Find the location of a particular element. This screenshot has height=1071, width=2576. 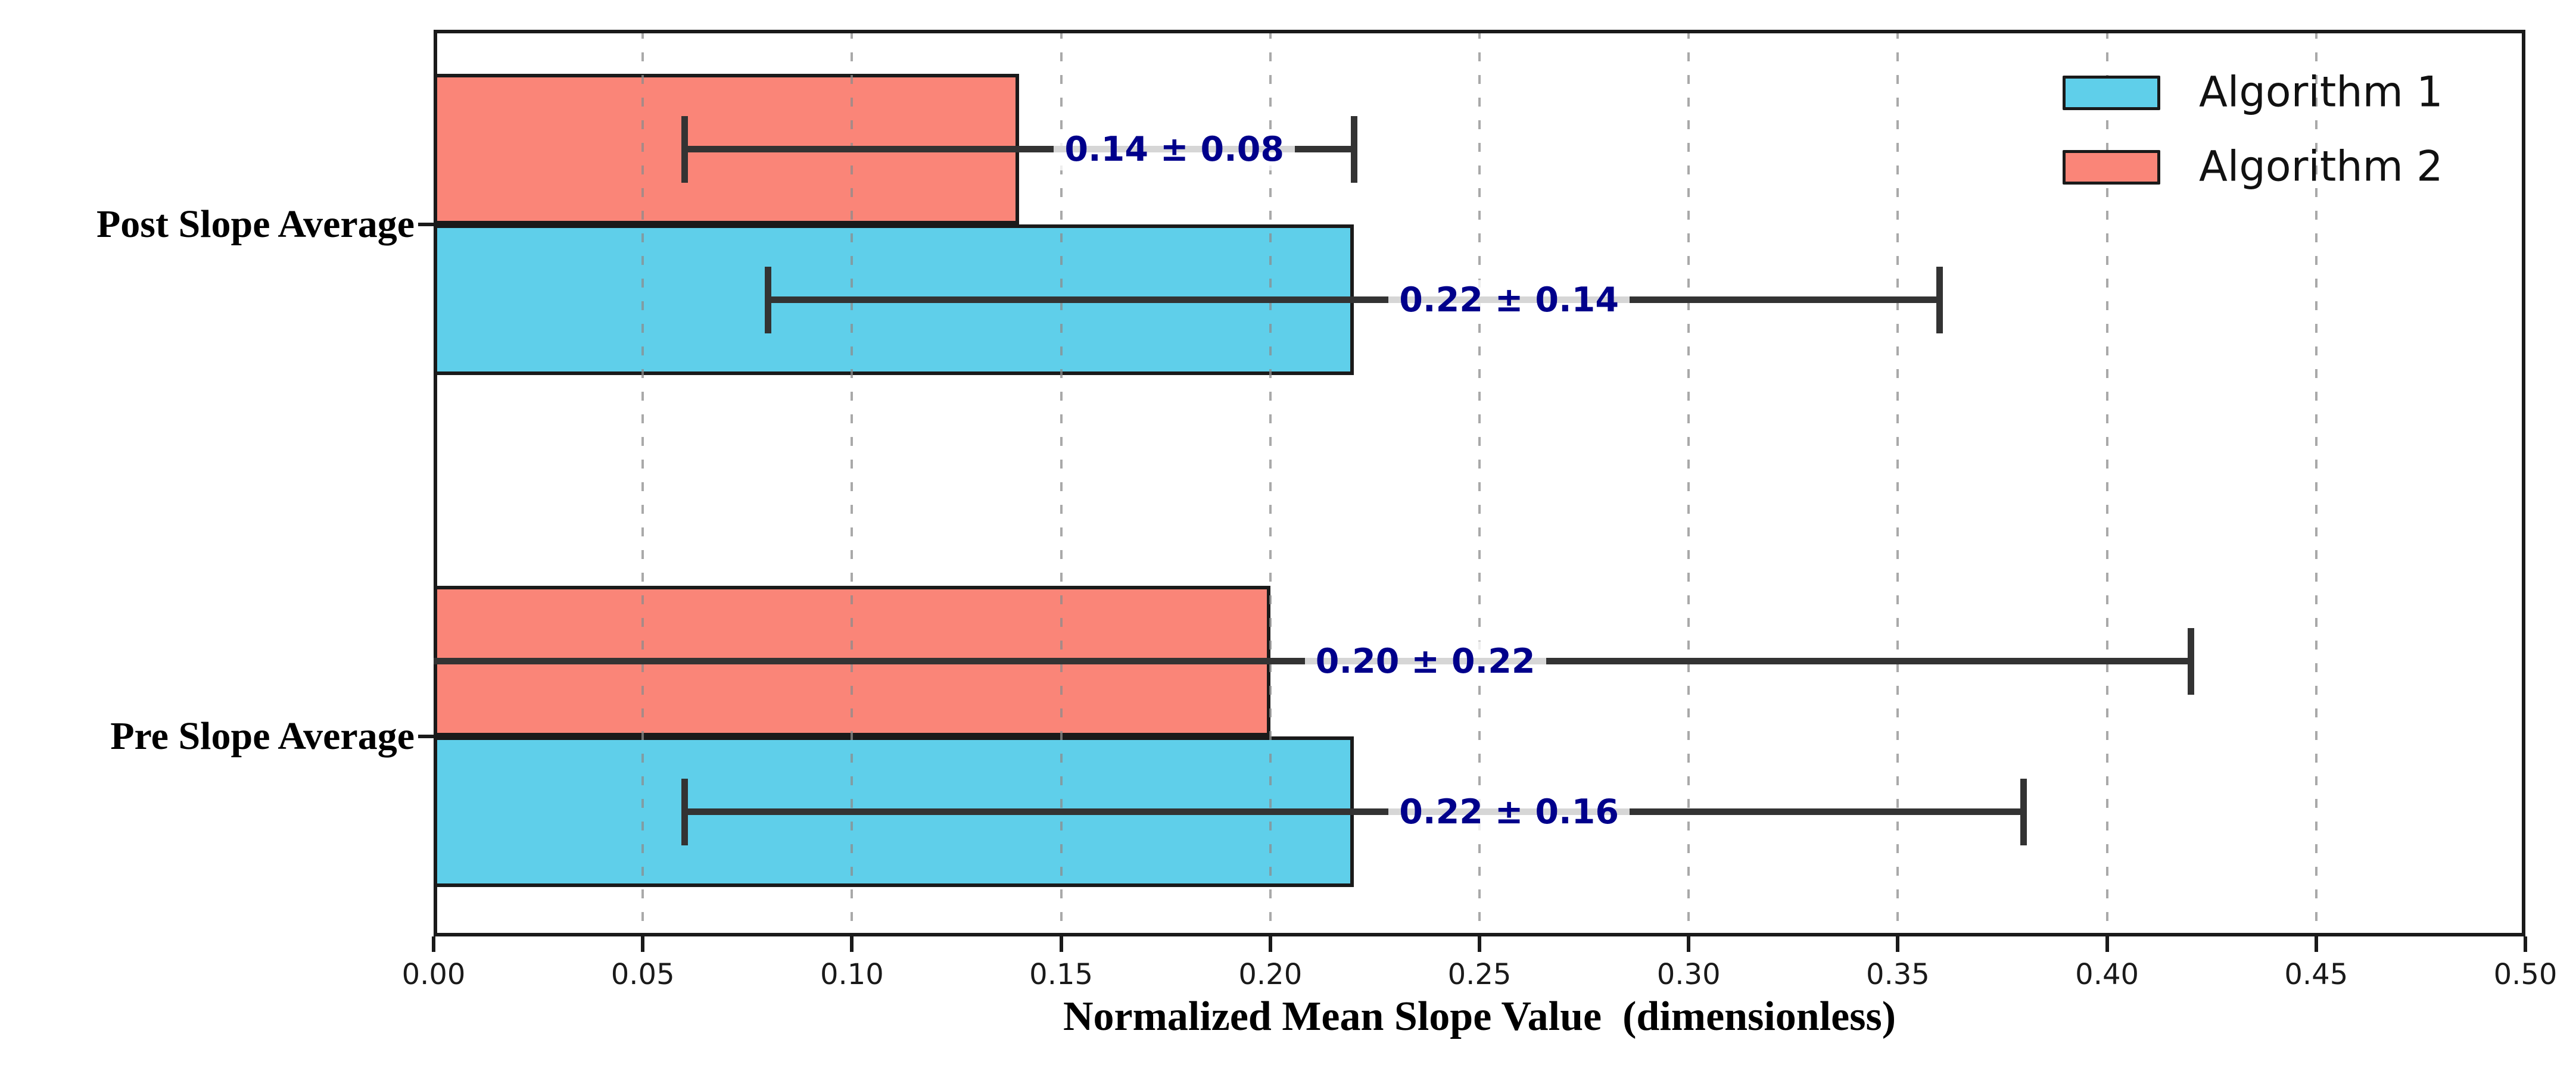

x-tick-0.10 is located at coordinates (852, 944).